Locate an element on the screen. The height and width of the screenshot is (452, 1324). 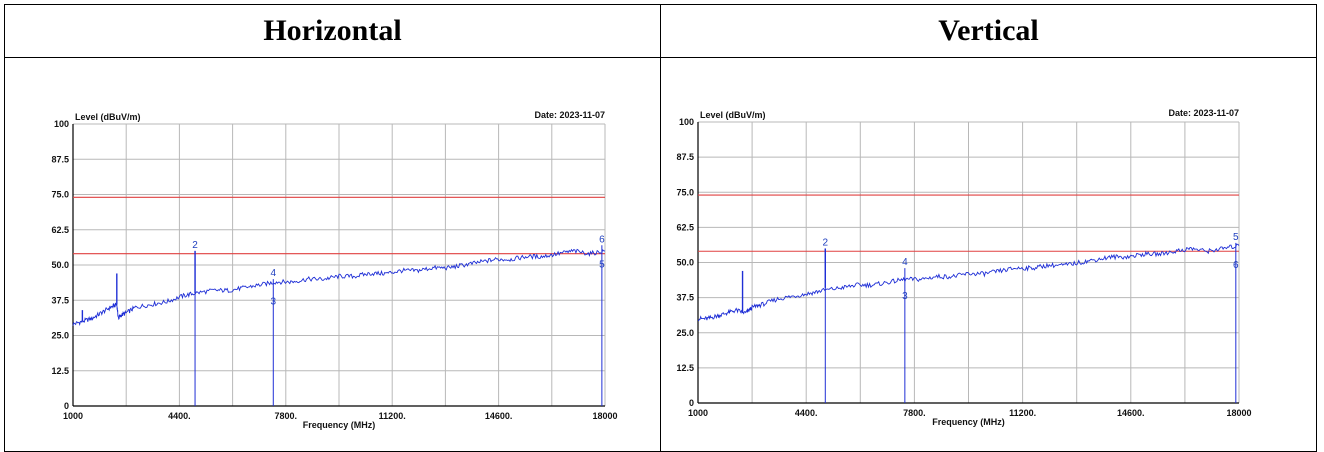
panel-title-vertical: Vertical is located at coordinates (988, 31).